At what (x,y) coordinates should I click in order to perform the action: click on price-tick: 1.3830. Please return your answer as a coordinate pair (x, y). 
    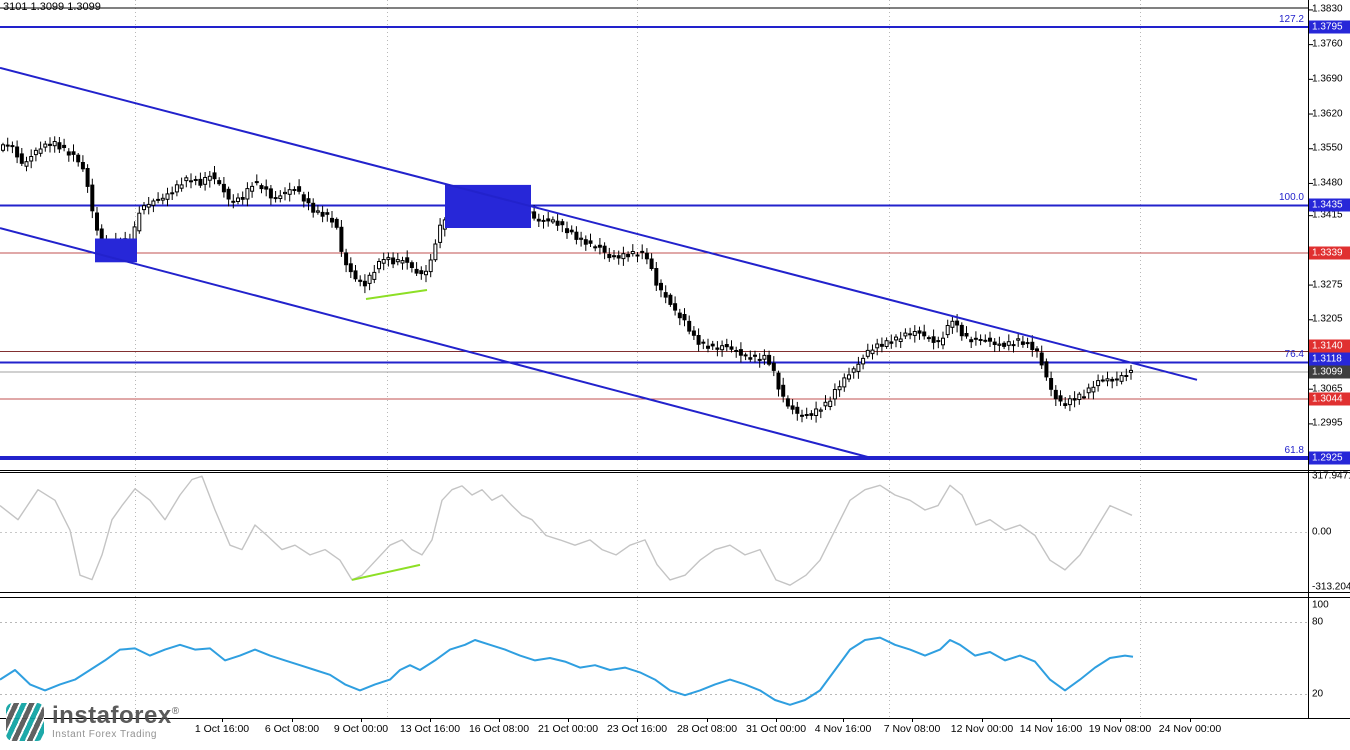
    Looking at the image, I should click on (1327, 9).